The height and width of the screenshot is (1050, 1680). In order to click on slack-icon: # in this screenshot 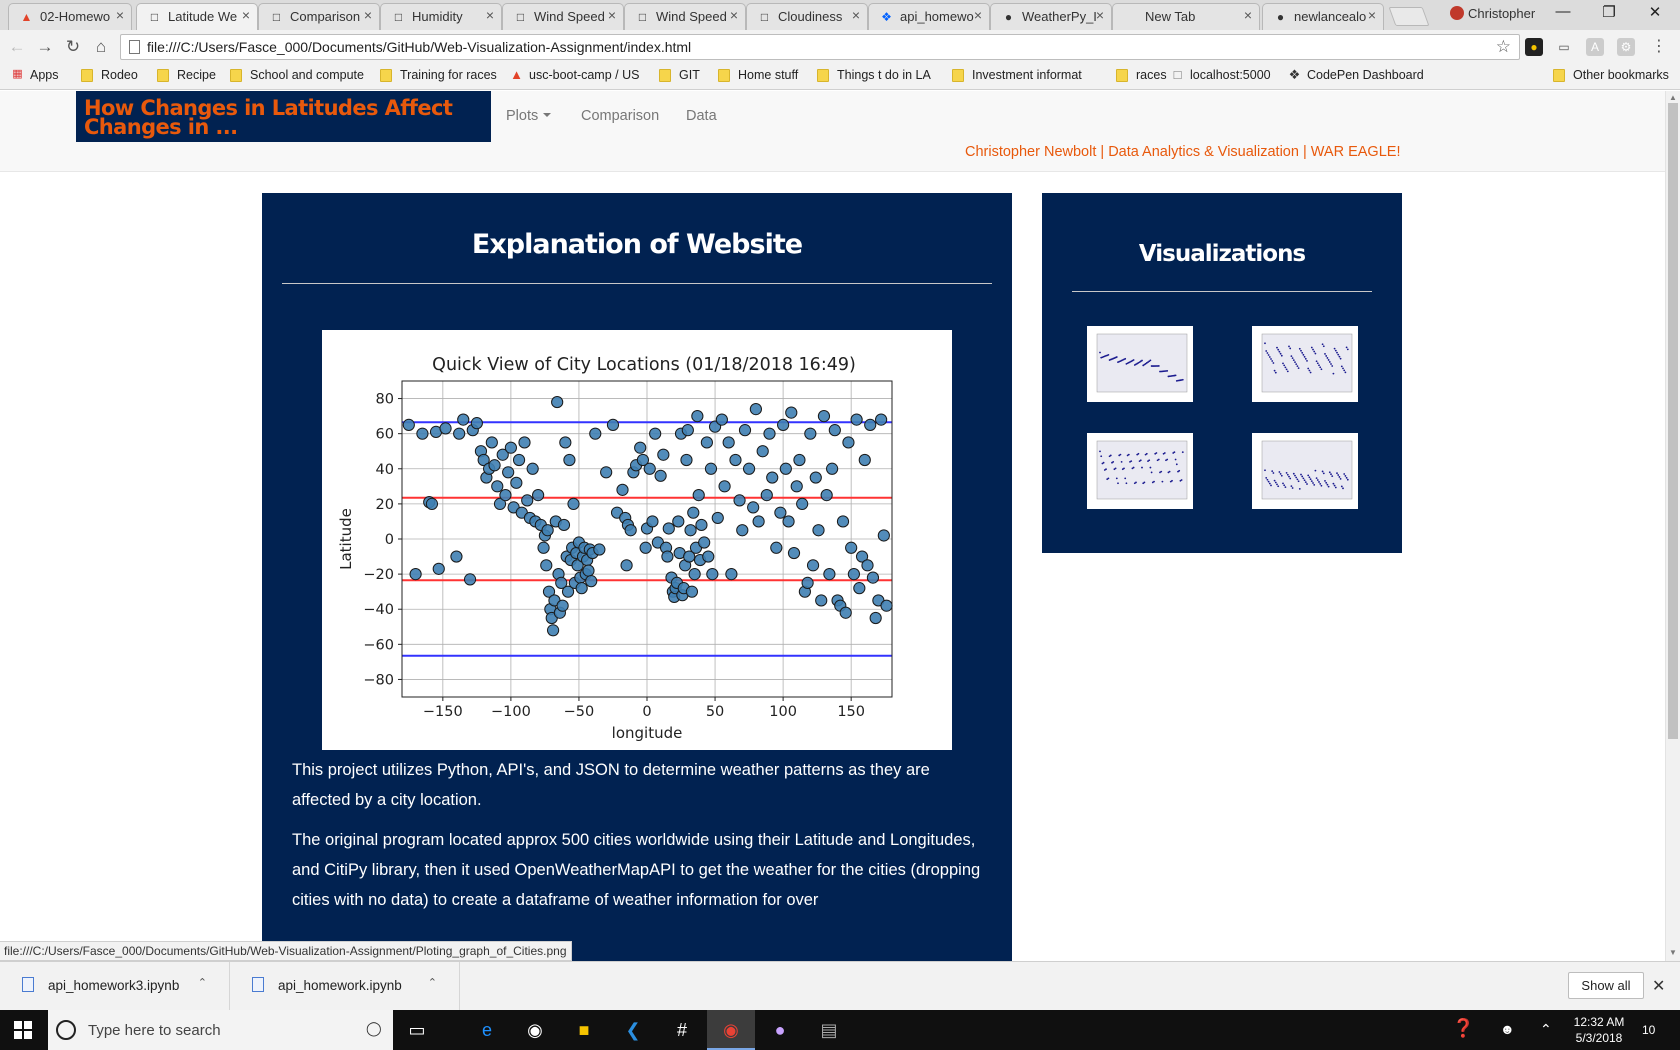, I will do `click(681, 1030)`.